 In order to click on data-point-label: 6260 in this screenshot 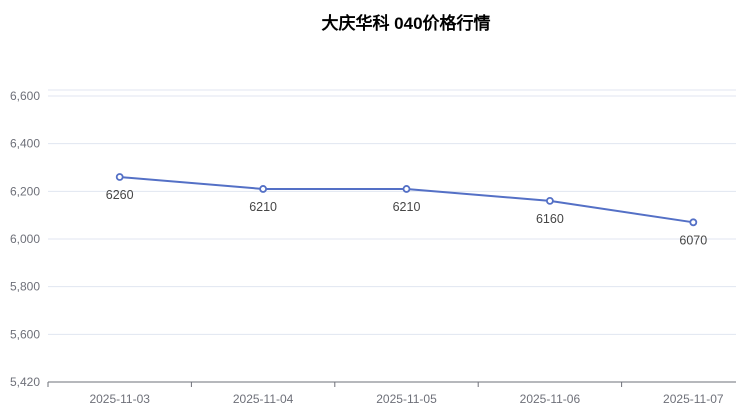, I will do `click(120, 195)`.